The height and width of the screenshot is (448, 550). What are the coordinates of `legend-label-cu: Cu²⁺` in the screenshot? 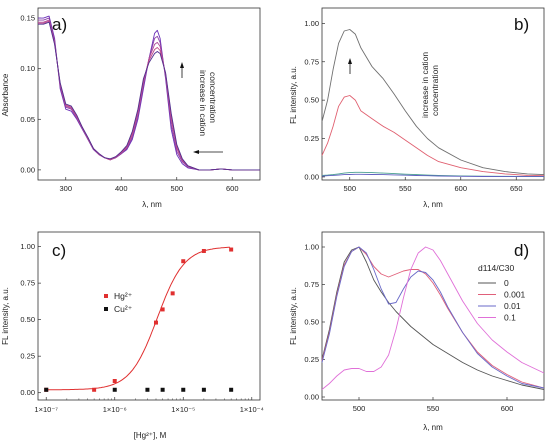 It's located at (123, 309).